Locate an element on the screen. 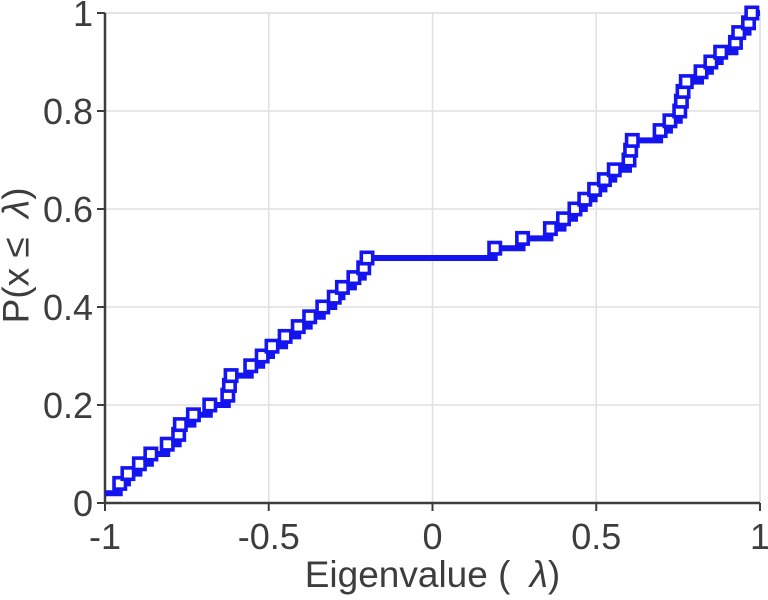 The height and width of the screenshot is (600, 768). x-tick-label-3: 0.5 is located at coordinates (596, 536).